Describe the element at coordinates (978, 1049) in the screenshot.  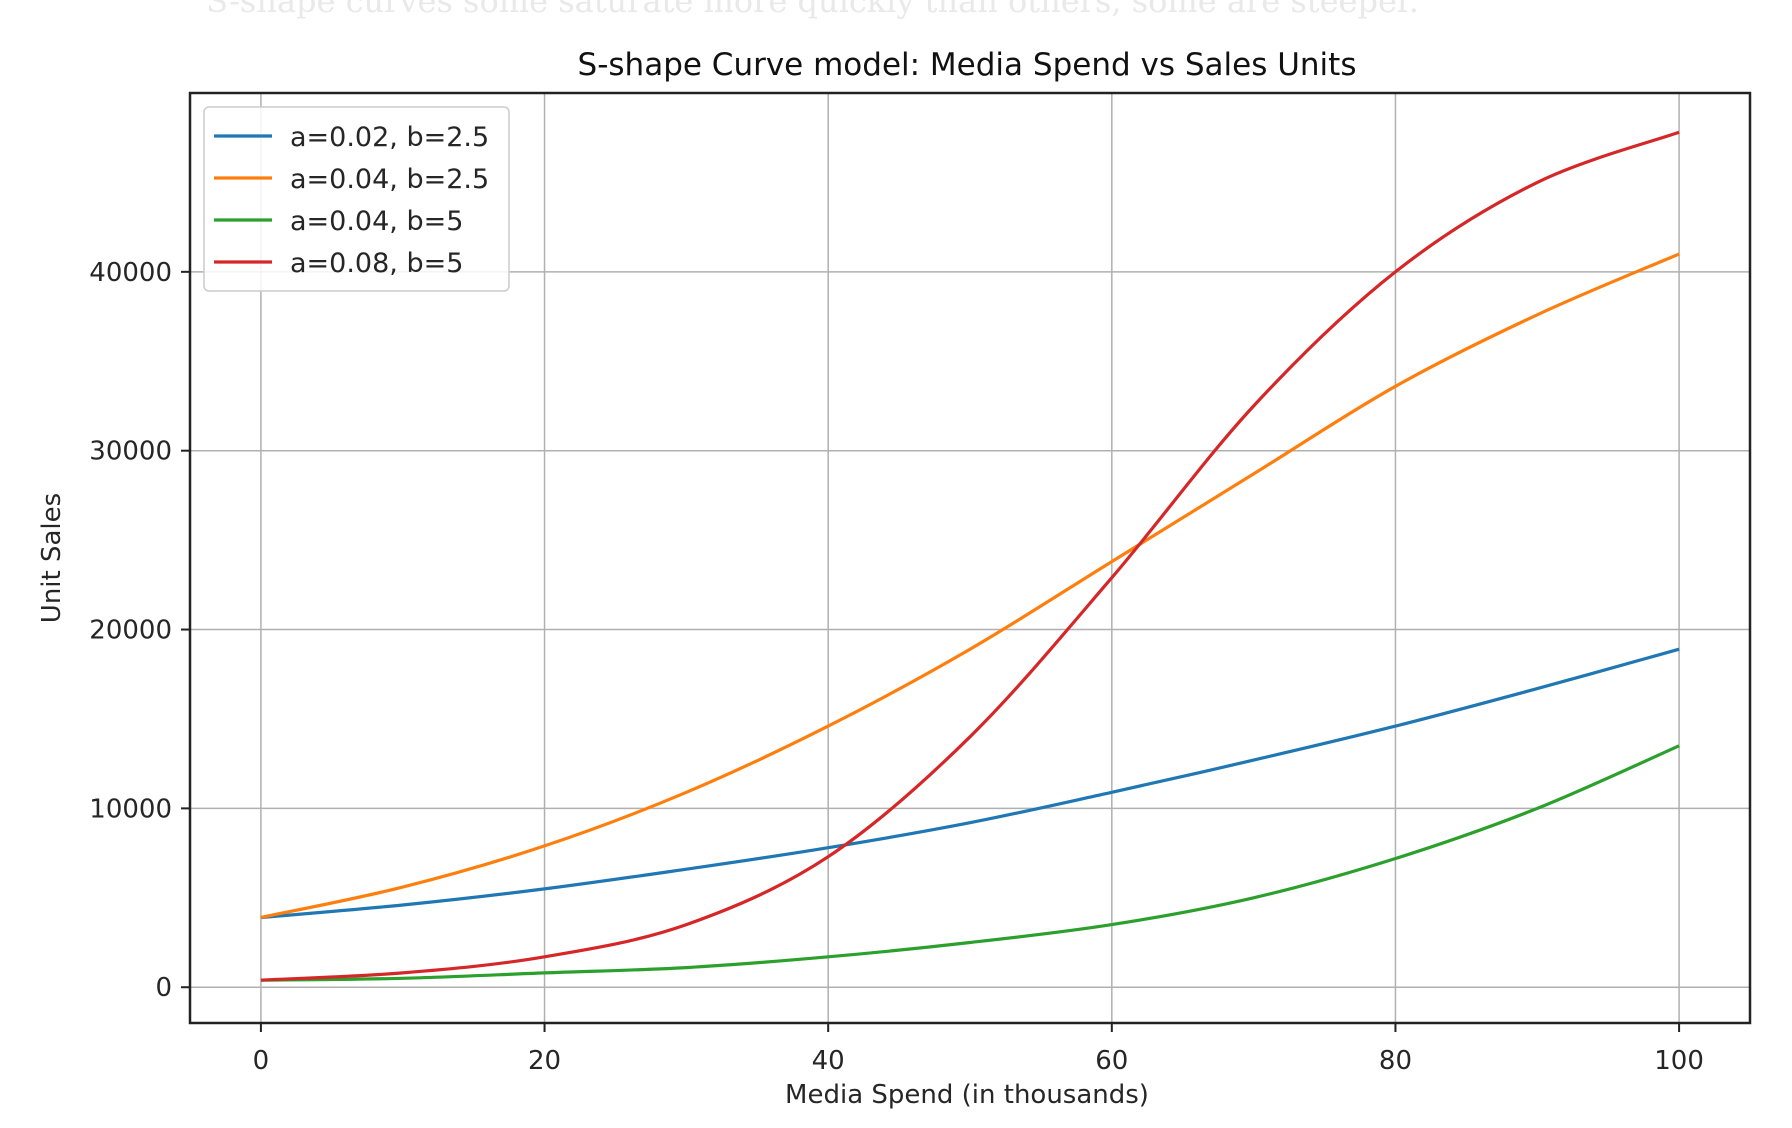
I see `x-axis-ticks: 0 20 40 60 80 100` at that location.